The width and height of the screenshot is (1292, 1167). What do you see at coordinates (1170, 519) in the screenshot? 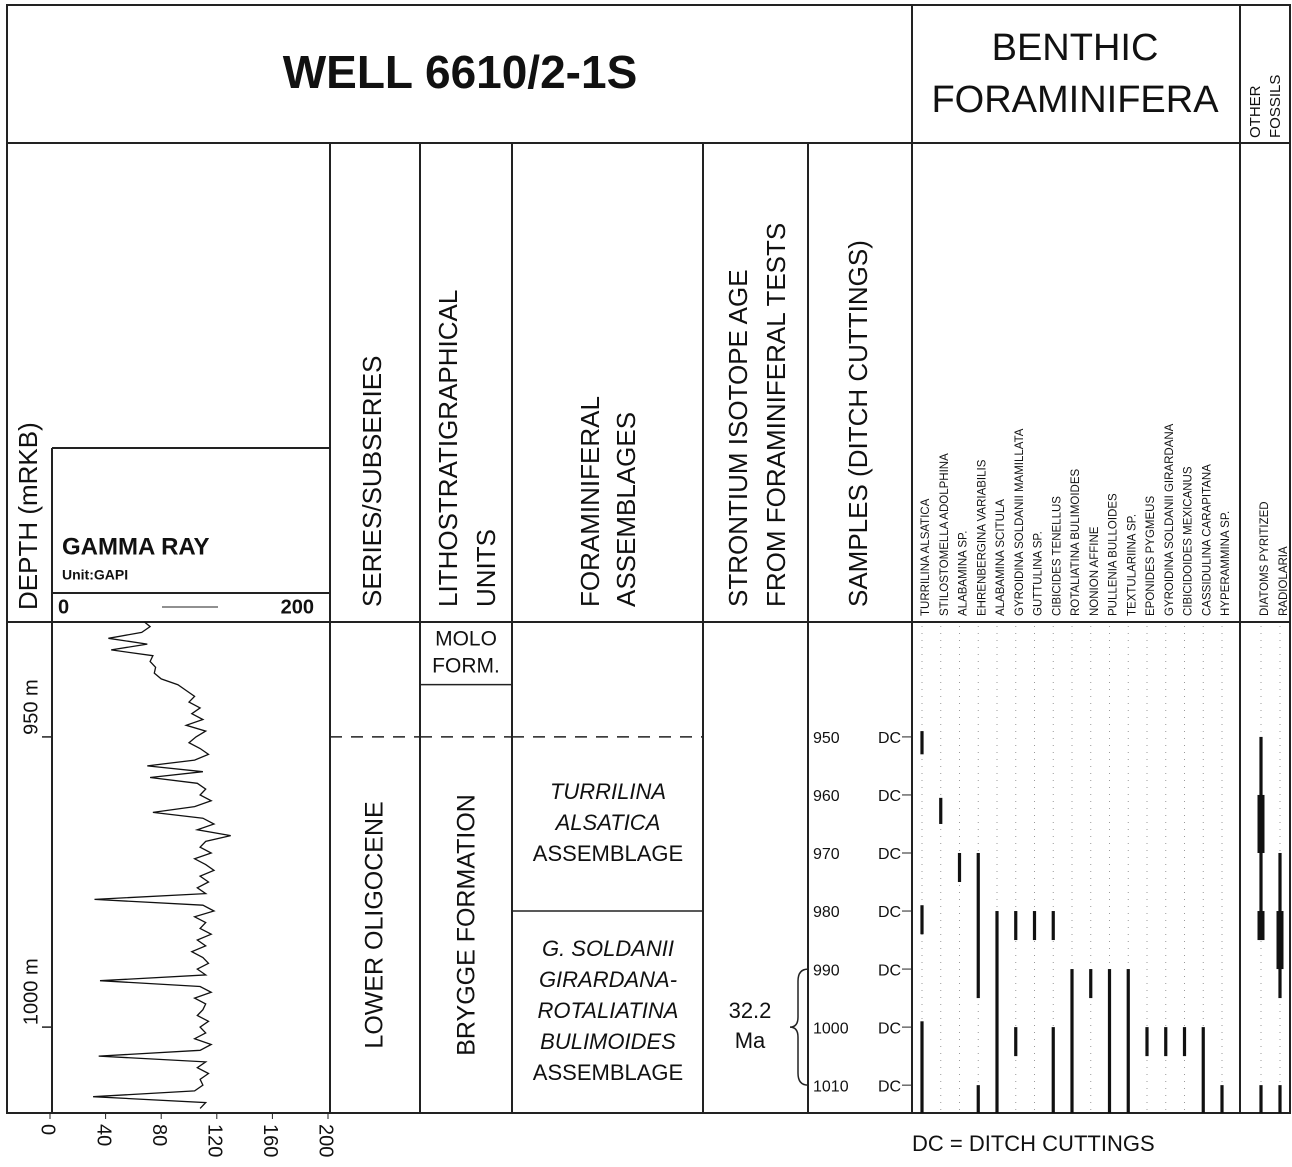
I see `taxon-name: GYROIDINA SOLDANII GIRARDANA` at bounding box center [1170, 519].